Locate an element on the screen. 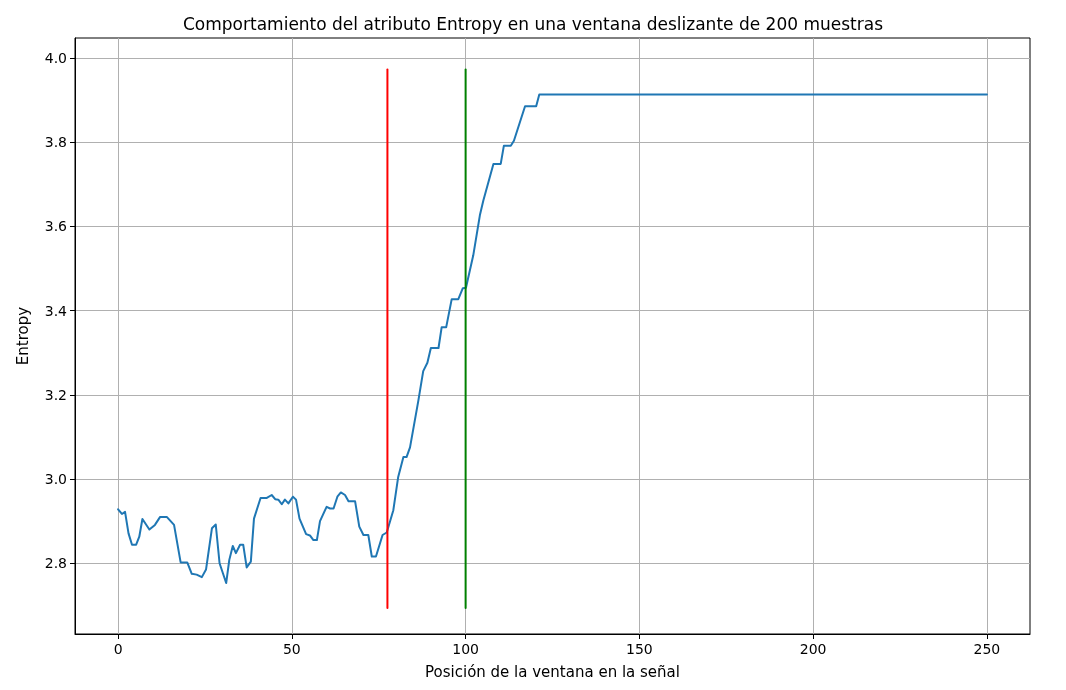  x-tick-label: 100 is located at coordinates (465, 649).